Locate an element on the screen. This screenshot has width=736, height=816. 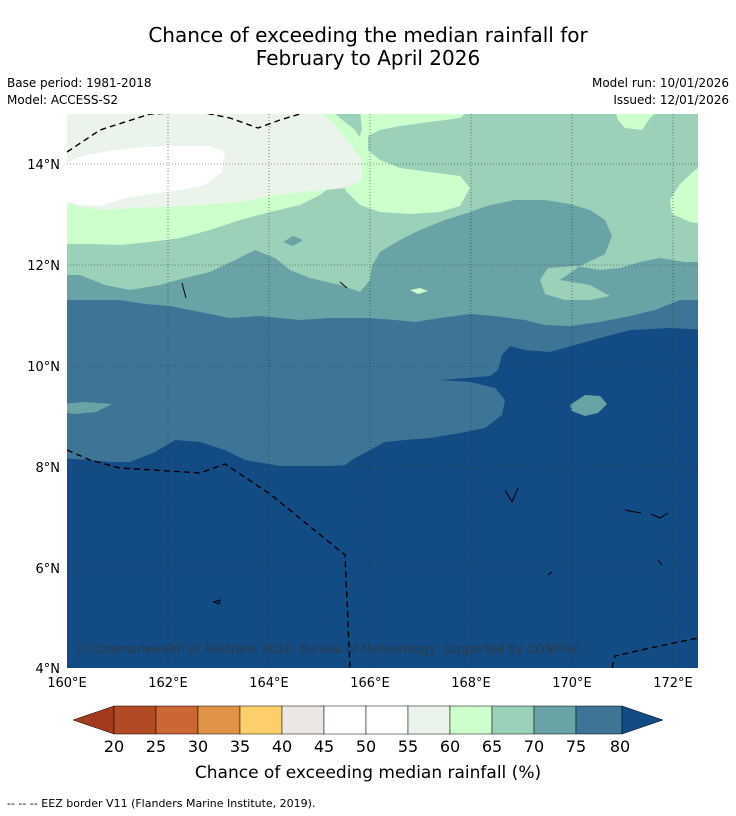
colorbar-under-arrow is located at coordinates (93, 720).